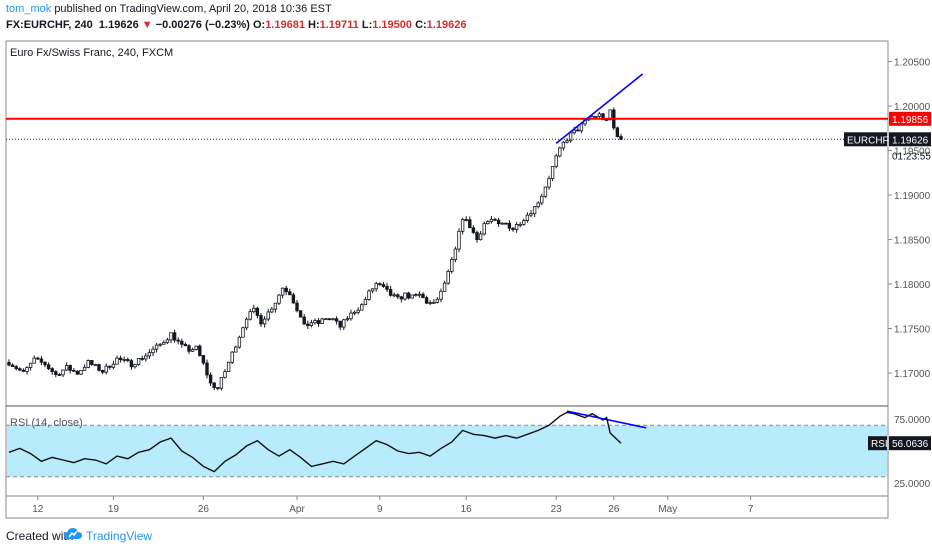 The image size is (932, 550). Describe the element at coordinates (91, 53) in the screenshot. I see `pane-title: Euro Fx/Swiss Franc, 240, FXCM` at that location.